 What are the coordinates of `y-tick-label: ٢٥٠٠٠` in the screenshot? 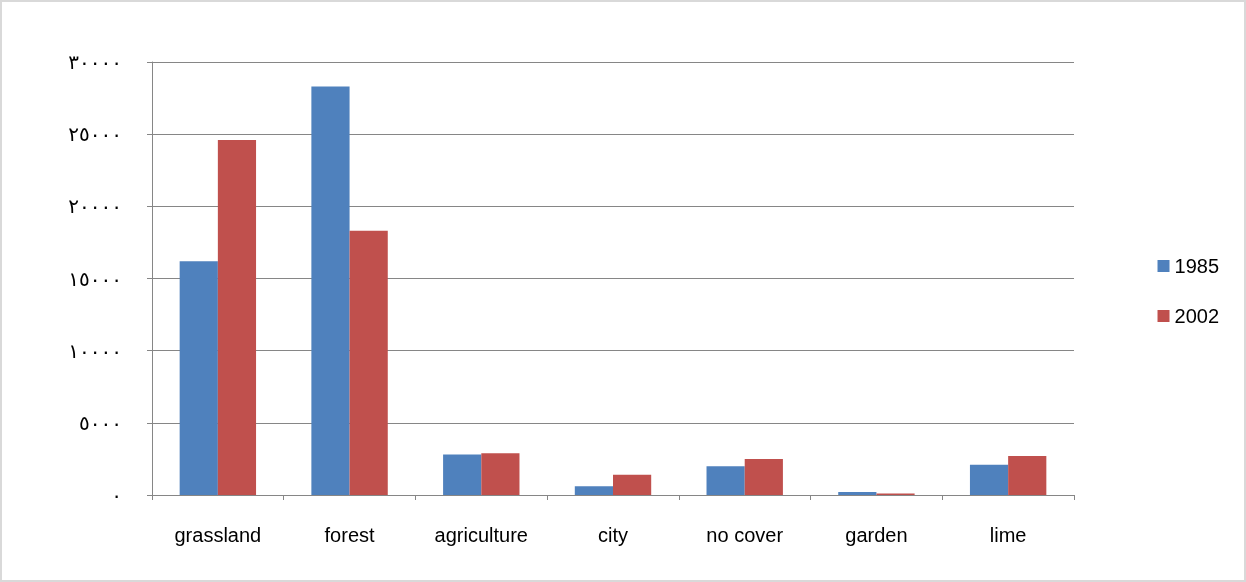 It's located at (95, 134).